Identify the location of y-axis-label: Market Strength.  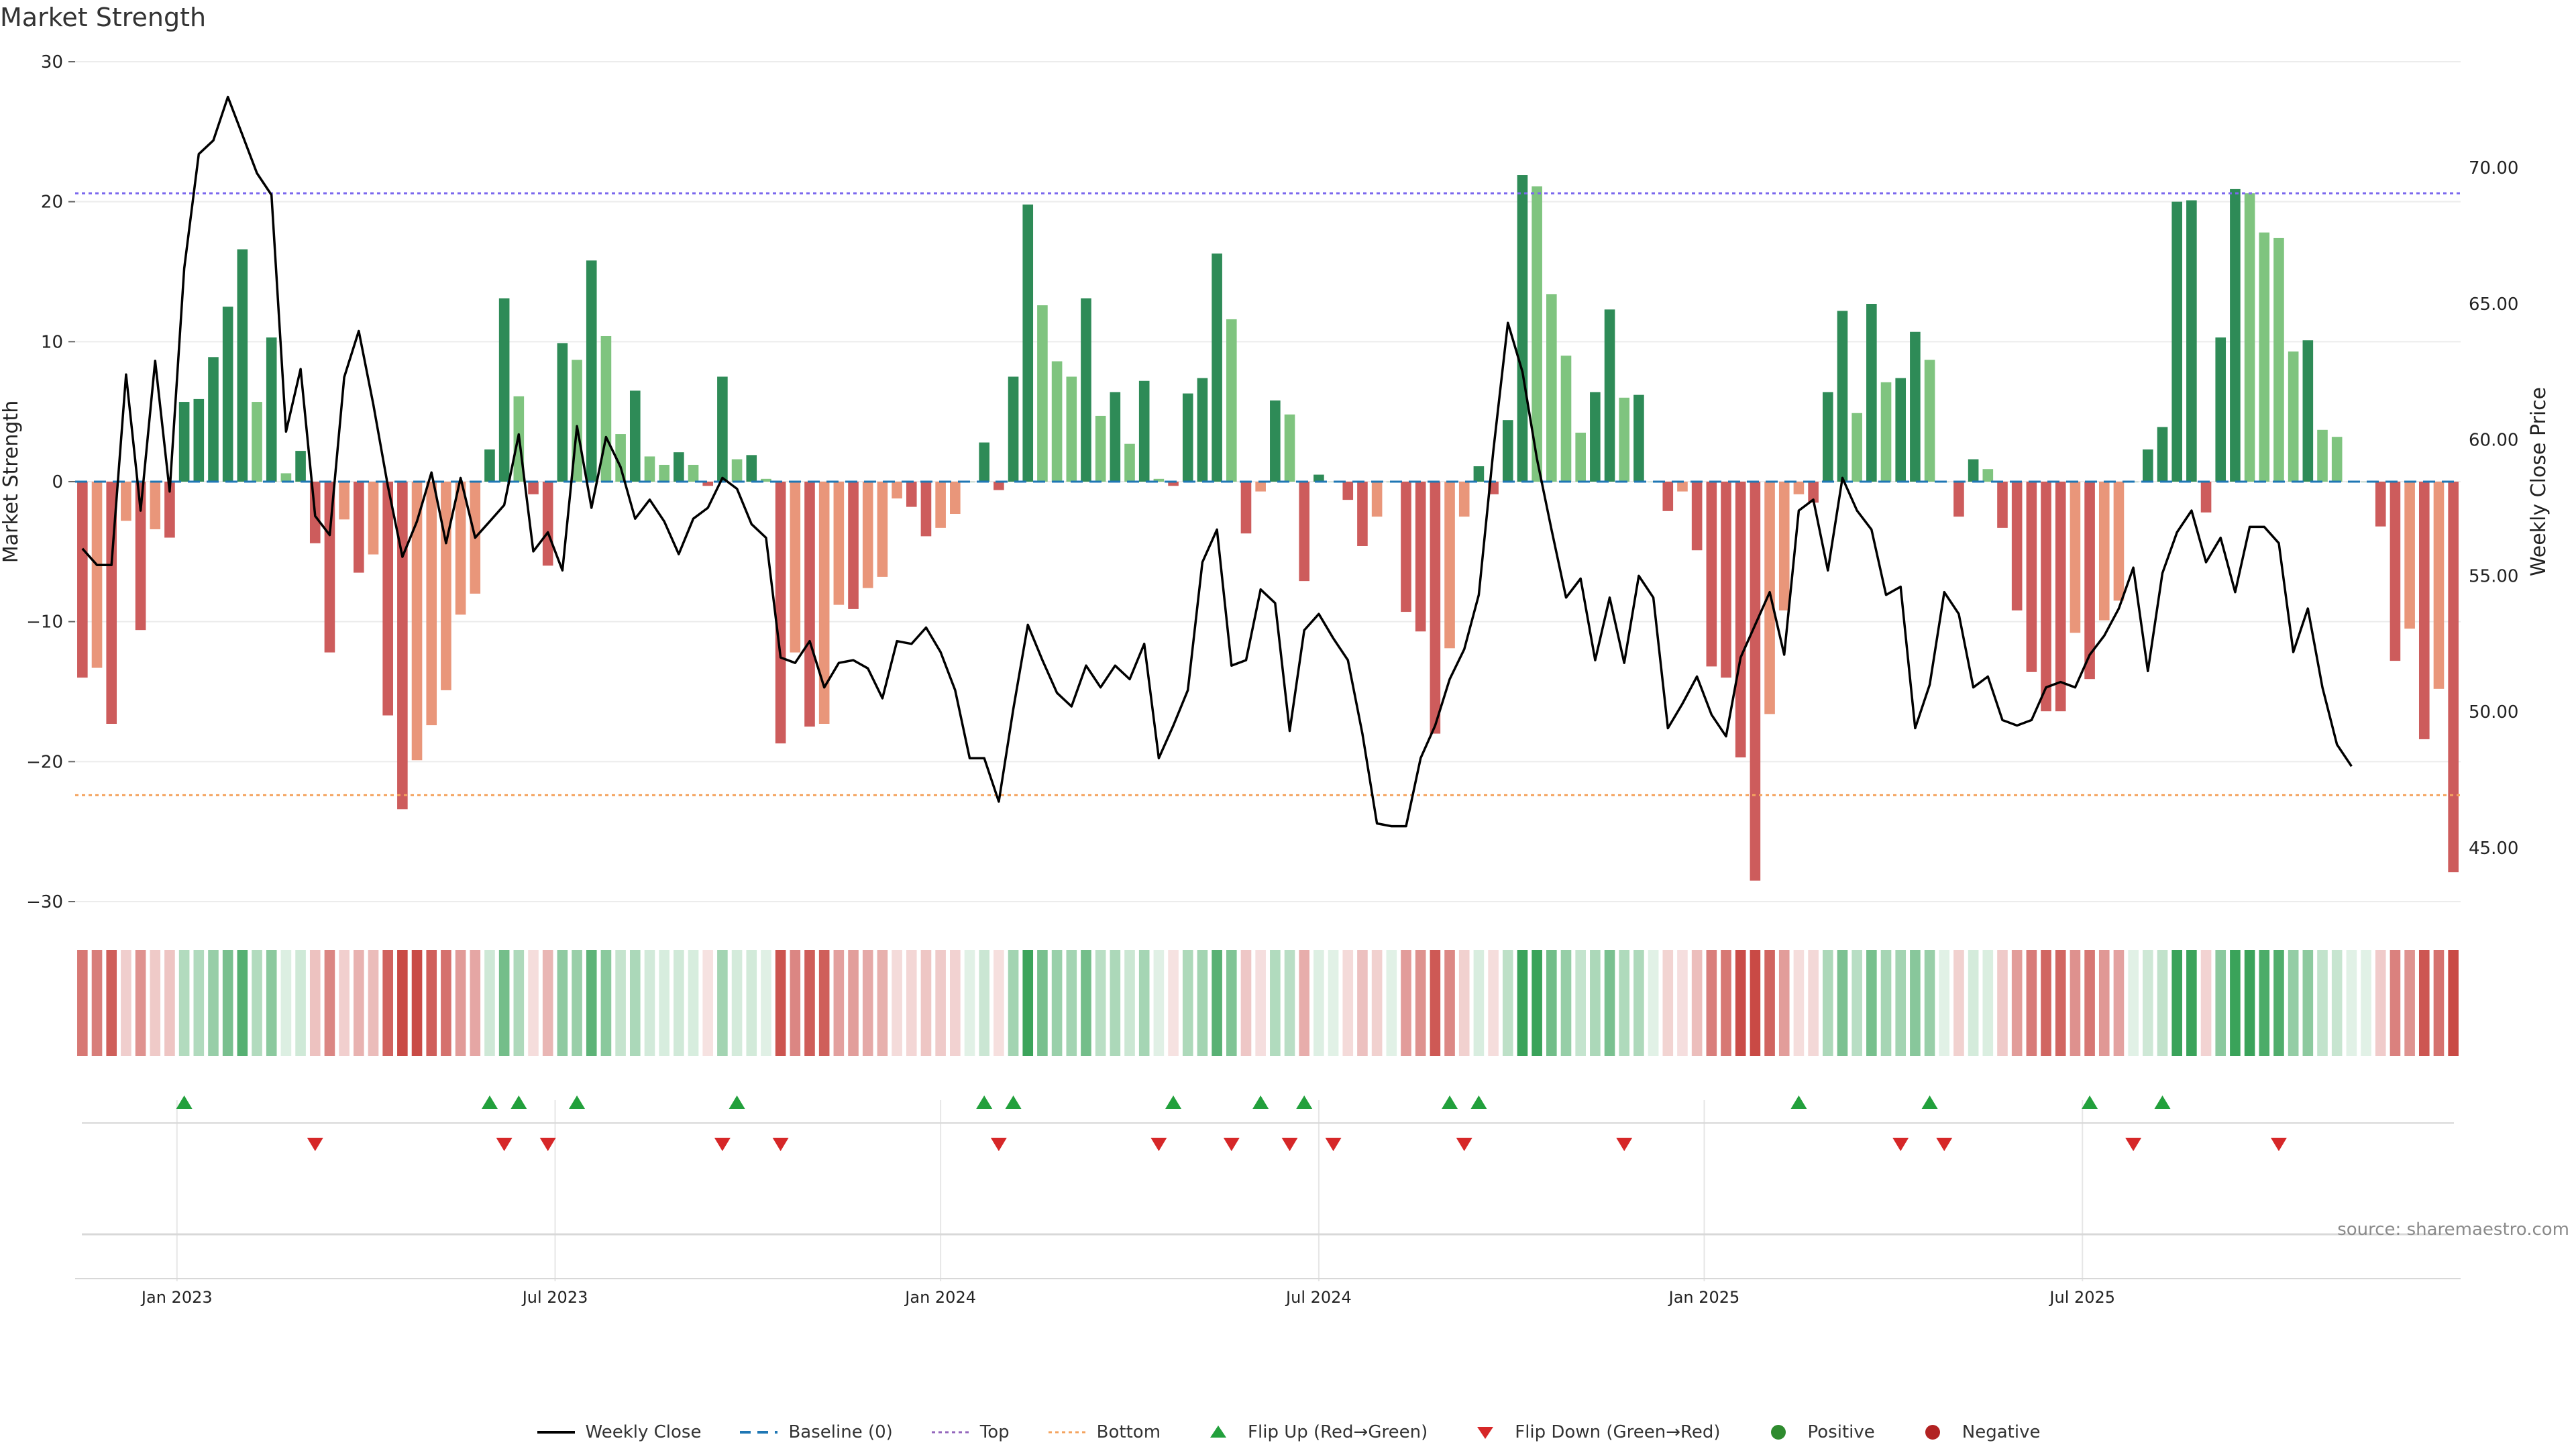
(11, 481).